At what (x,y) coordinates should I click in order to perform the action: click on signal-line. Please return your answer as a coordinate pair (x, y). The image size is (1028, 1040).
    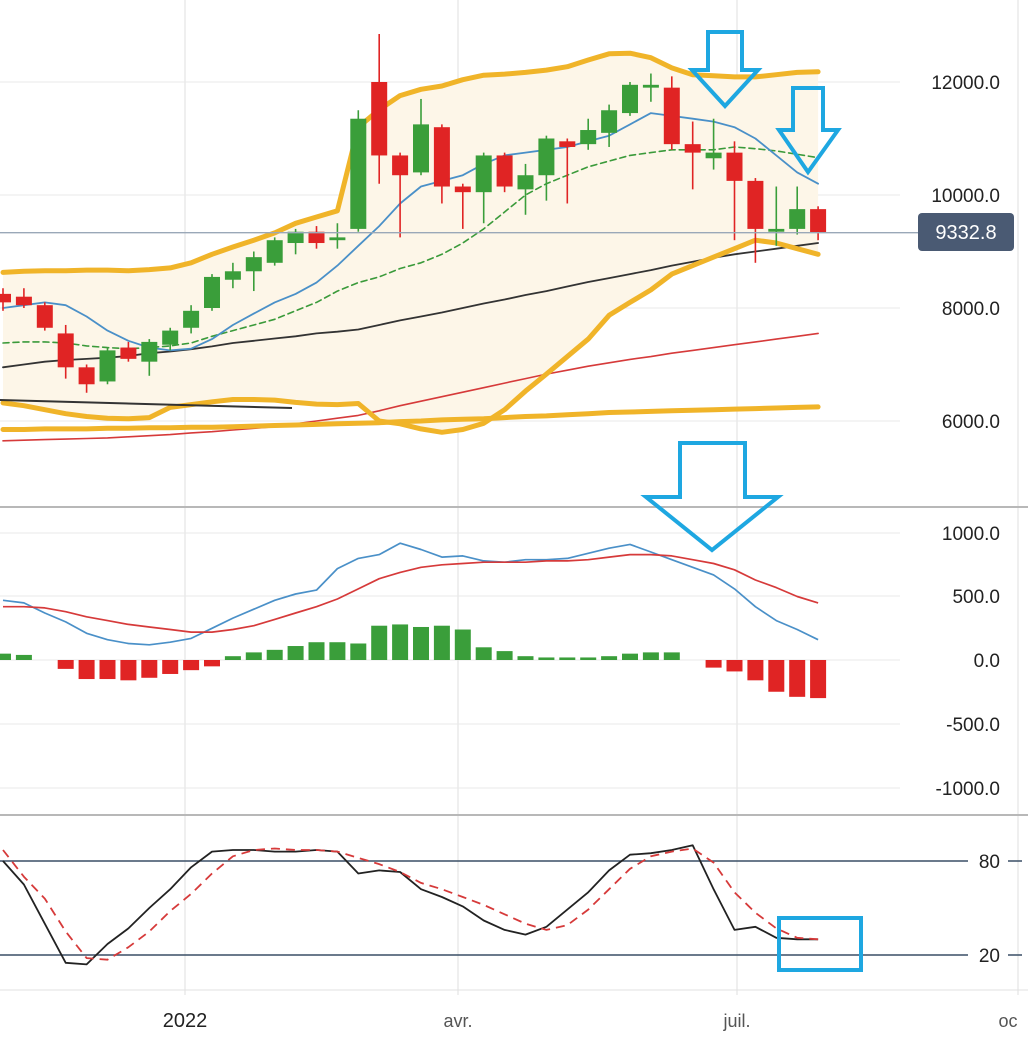
    Looking at the image, I should click on (411, 593).